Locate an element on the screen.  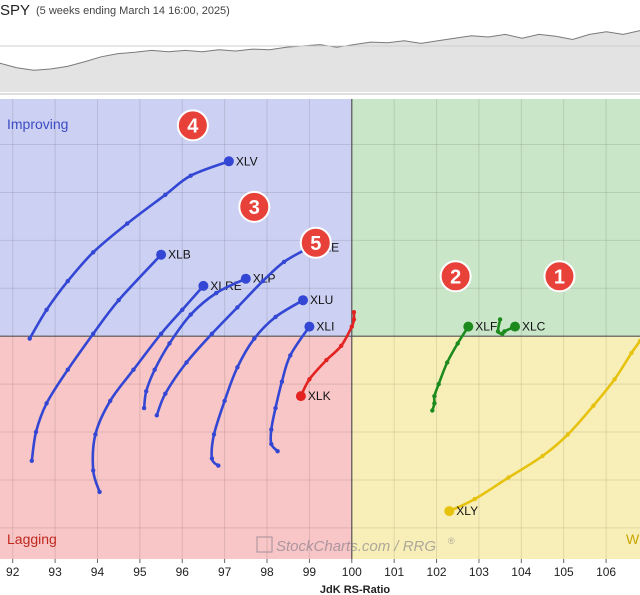
x-tick-label: 93 is located at coordinates (55, 572).